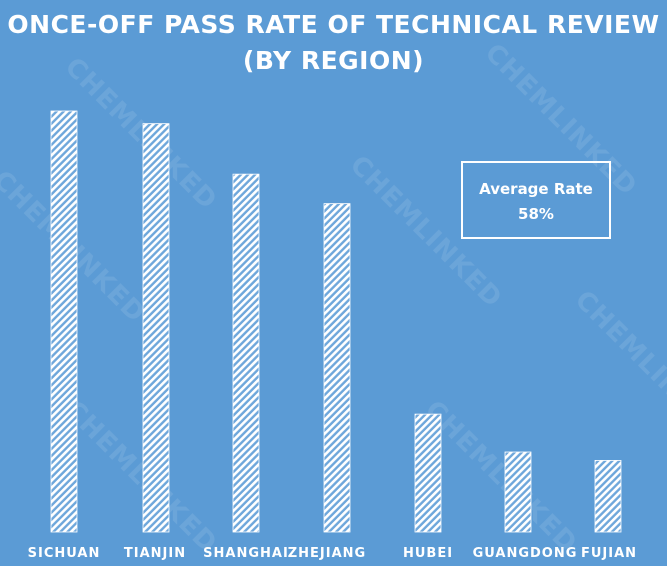 The image size is (667, 566). Describe the element at coordinates (337, 368) in the screenshot. I see `bar-zhejiang` at that location.